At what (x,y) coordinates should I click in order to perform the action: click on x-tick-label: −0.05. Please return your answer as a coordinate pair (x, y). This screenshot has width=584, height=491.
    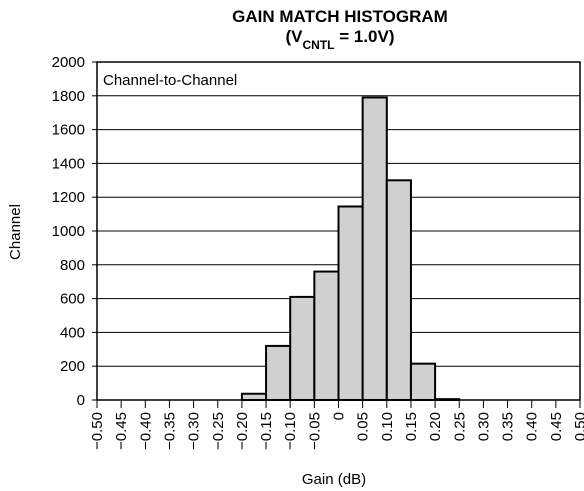
    Looking at the image, I should click on (314, 431).